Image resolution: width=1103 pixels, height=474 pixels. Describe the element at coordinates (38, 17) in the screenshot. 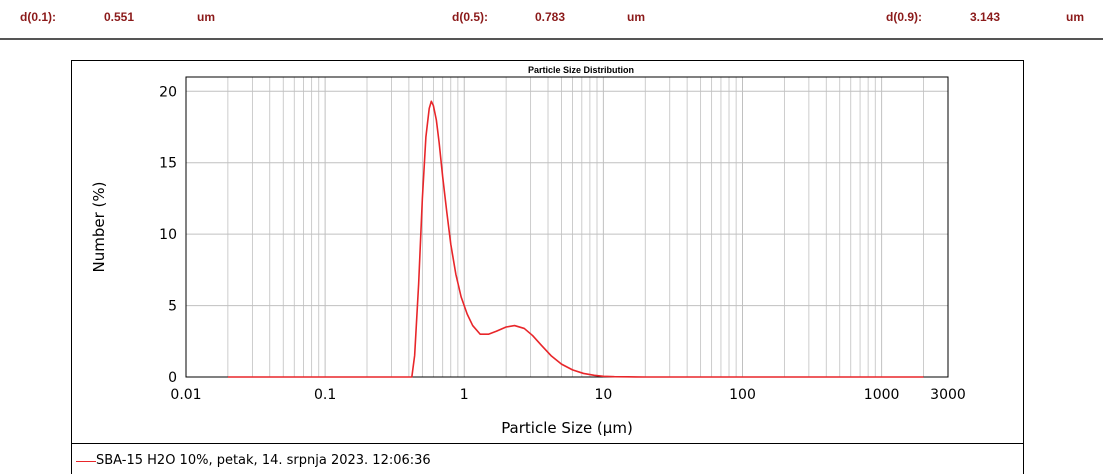

I see `d10-label: d(0.1):` at that location.